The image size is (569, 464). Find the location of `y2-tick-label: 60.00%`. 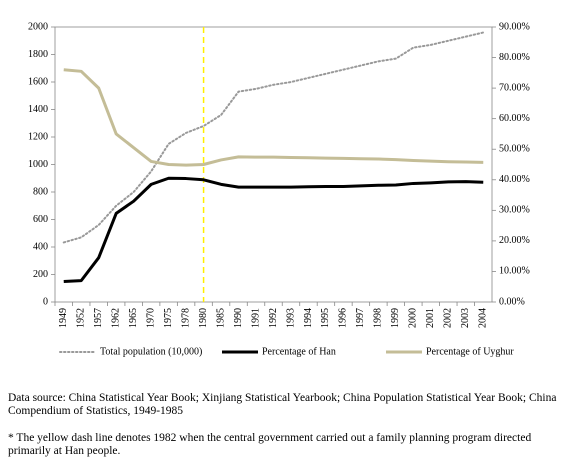

y2-tick-label: 60.00% is located at coordinates (514, 118).